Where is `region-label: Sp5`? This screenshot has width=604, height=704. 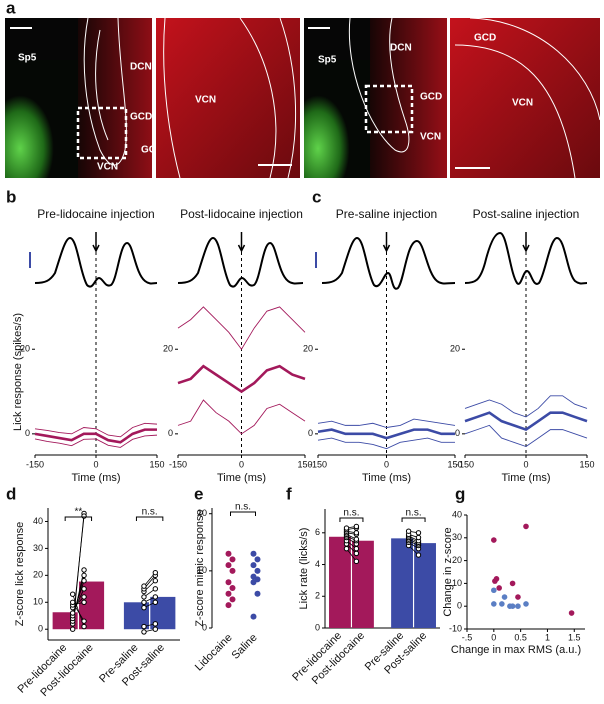
region-label: Sp5 is located at coordinates (27, 58).